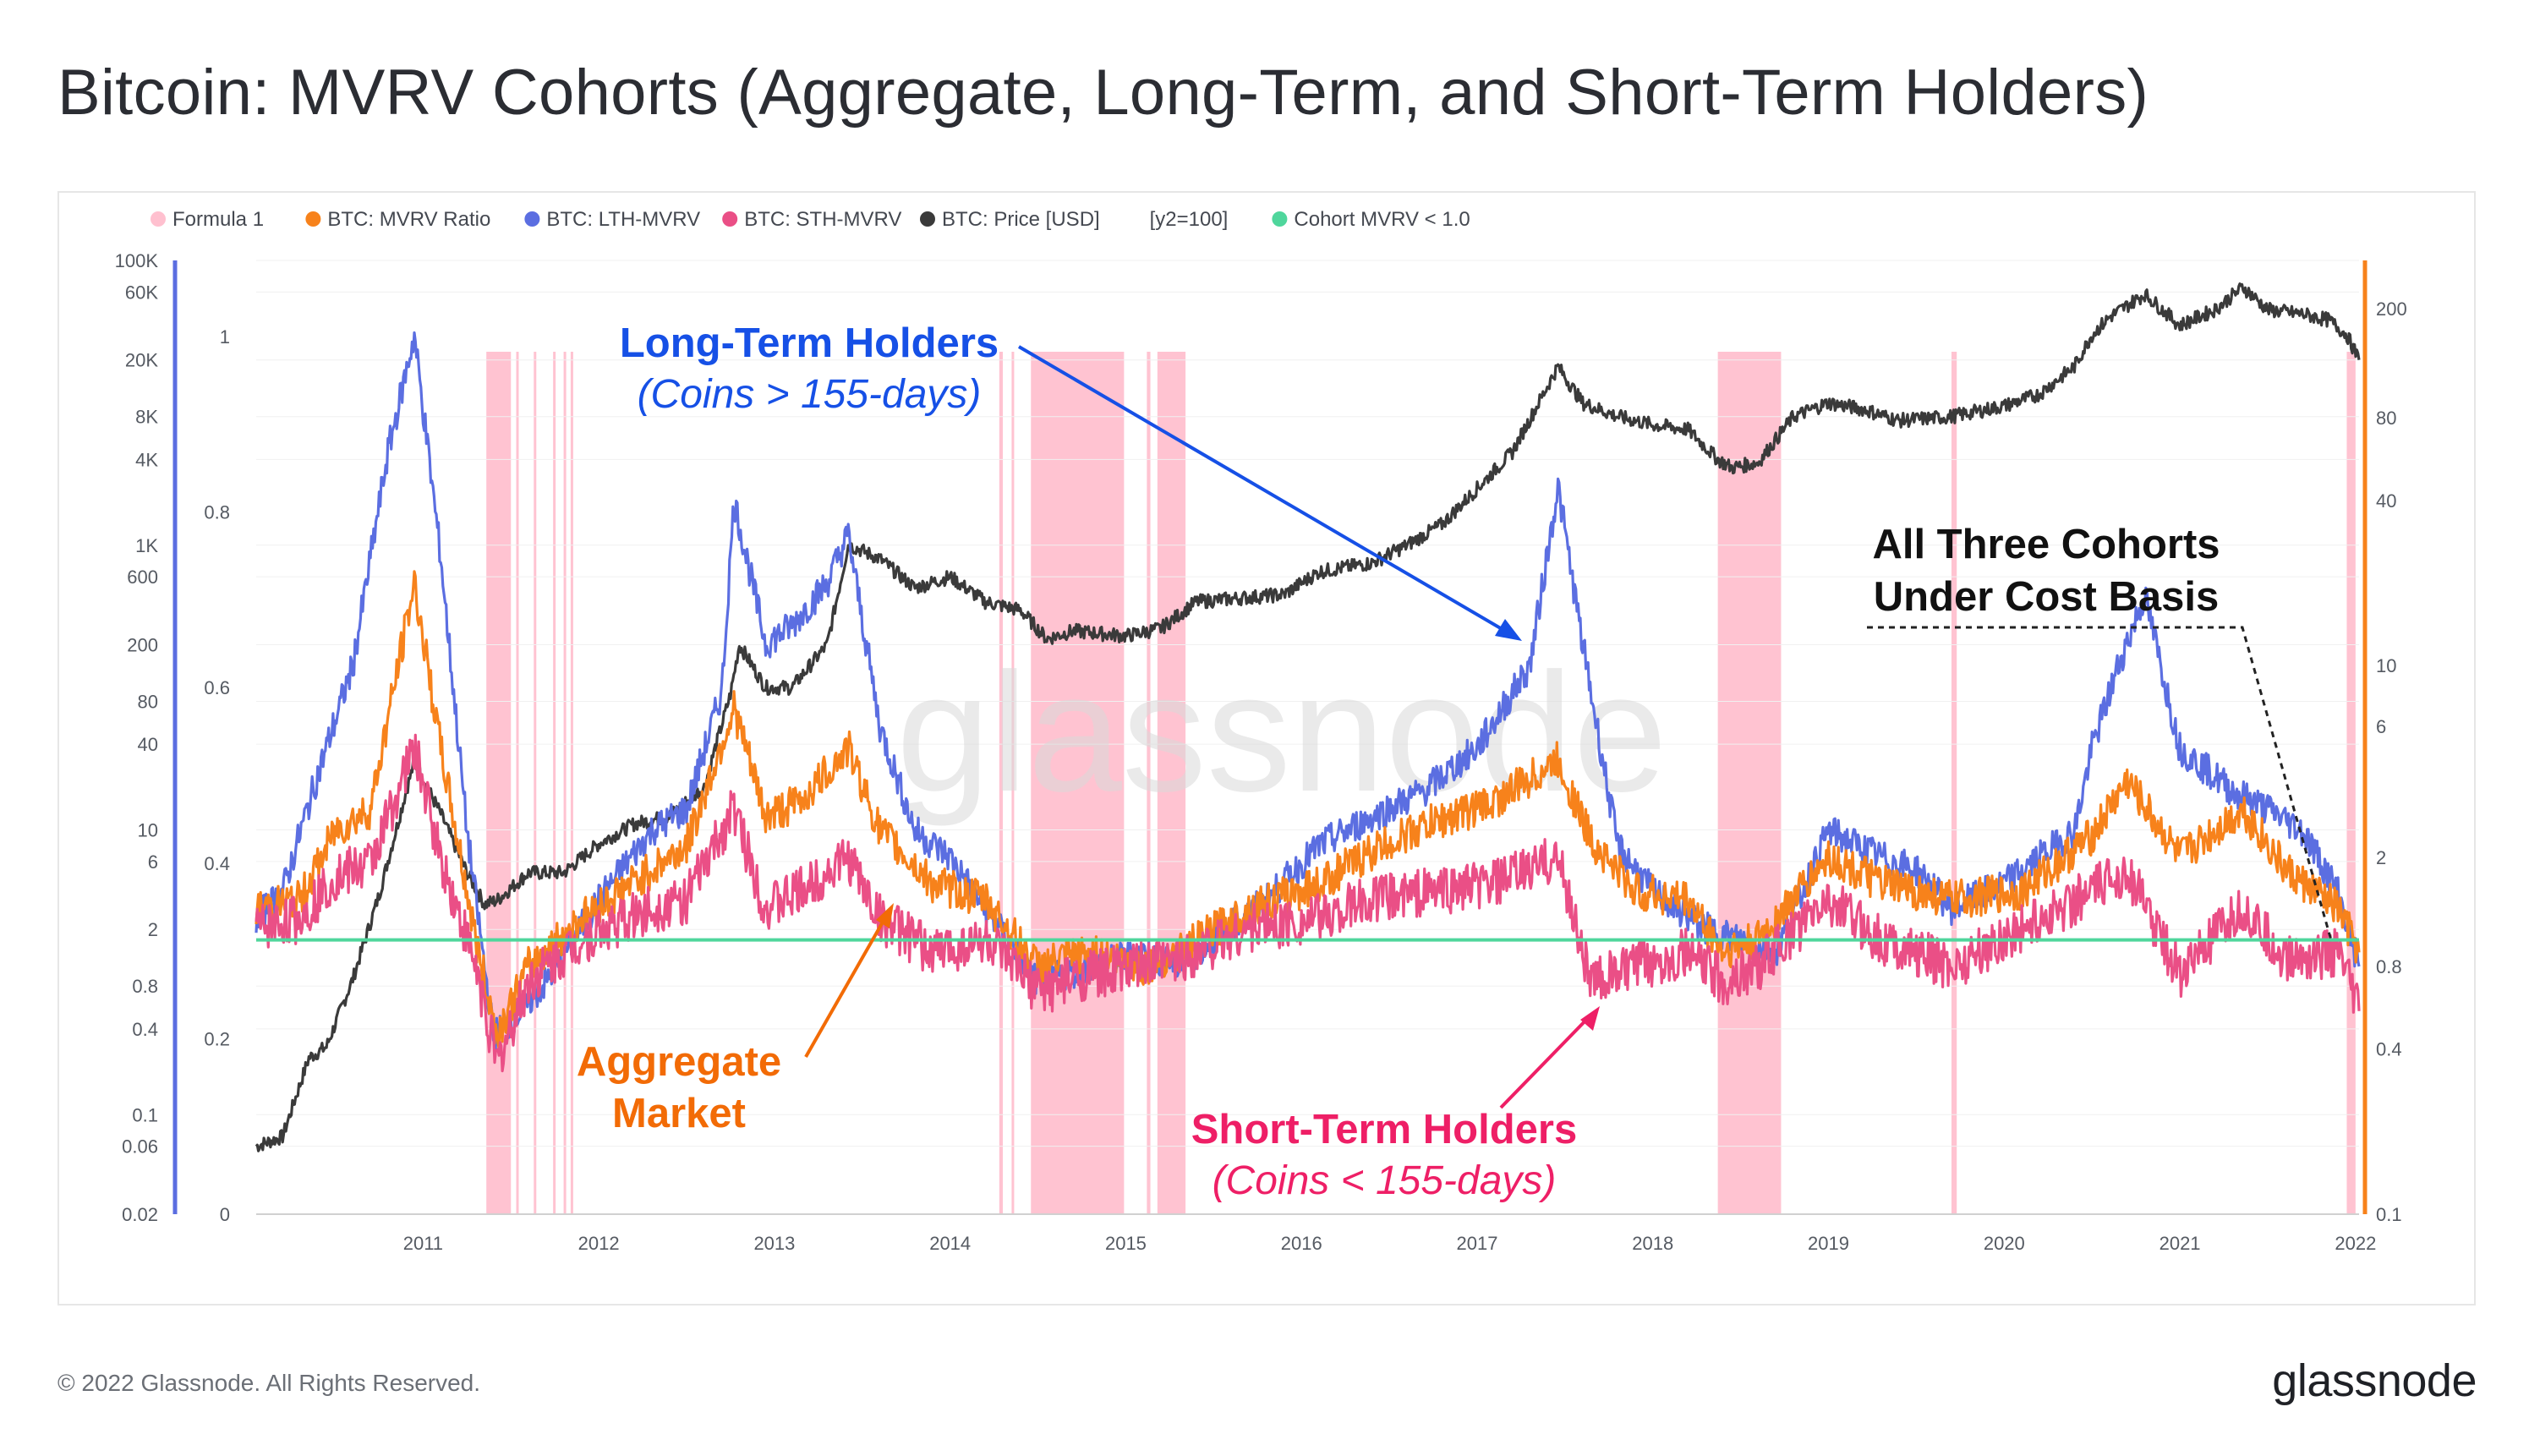 The height and width of the screenshot is (1456, 2529). Describe the element at coordinates (146, 459) in the screenshot. I see `price-tick-label-4: 4K` at that location.